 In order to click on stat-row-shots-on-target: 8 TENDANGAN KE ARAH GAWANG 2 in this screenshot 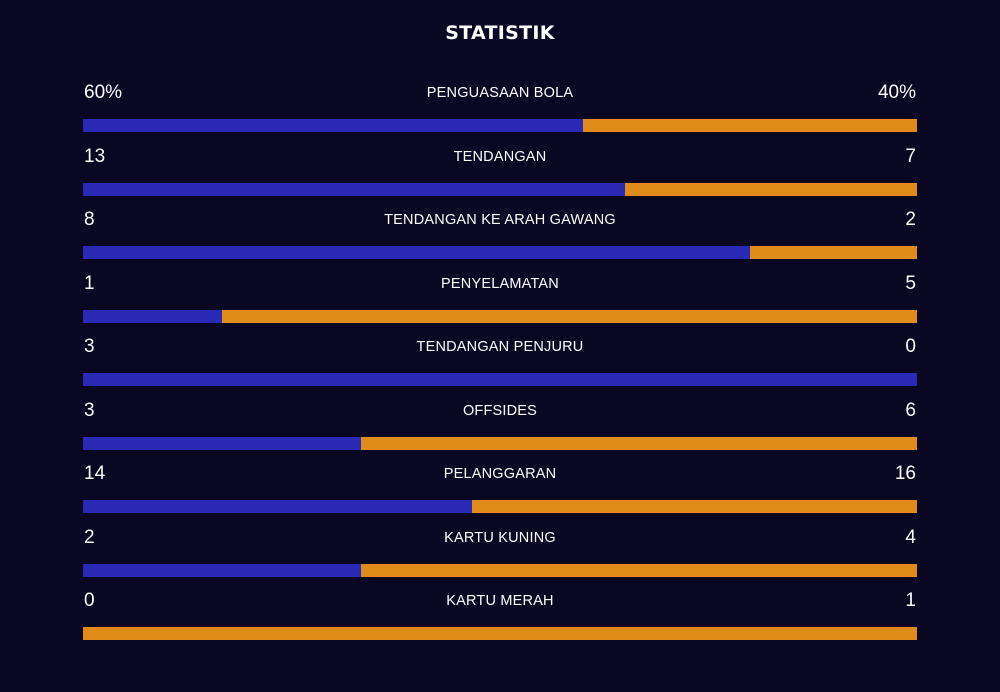, I will do `click(500, 239)`.